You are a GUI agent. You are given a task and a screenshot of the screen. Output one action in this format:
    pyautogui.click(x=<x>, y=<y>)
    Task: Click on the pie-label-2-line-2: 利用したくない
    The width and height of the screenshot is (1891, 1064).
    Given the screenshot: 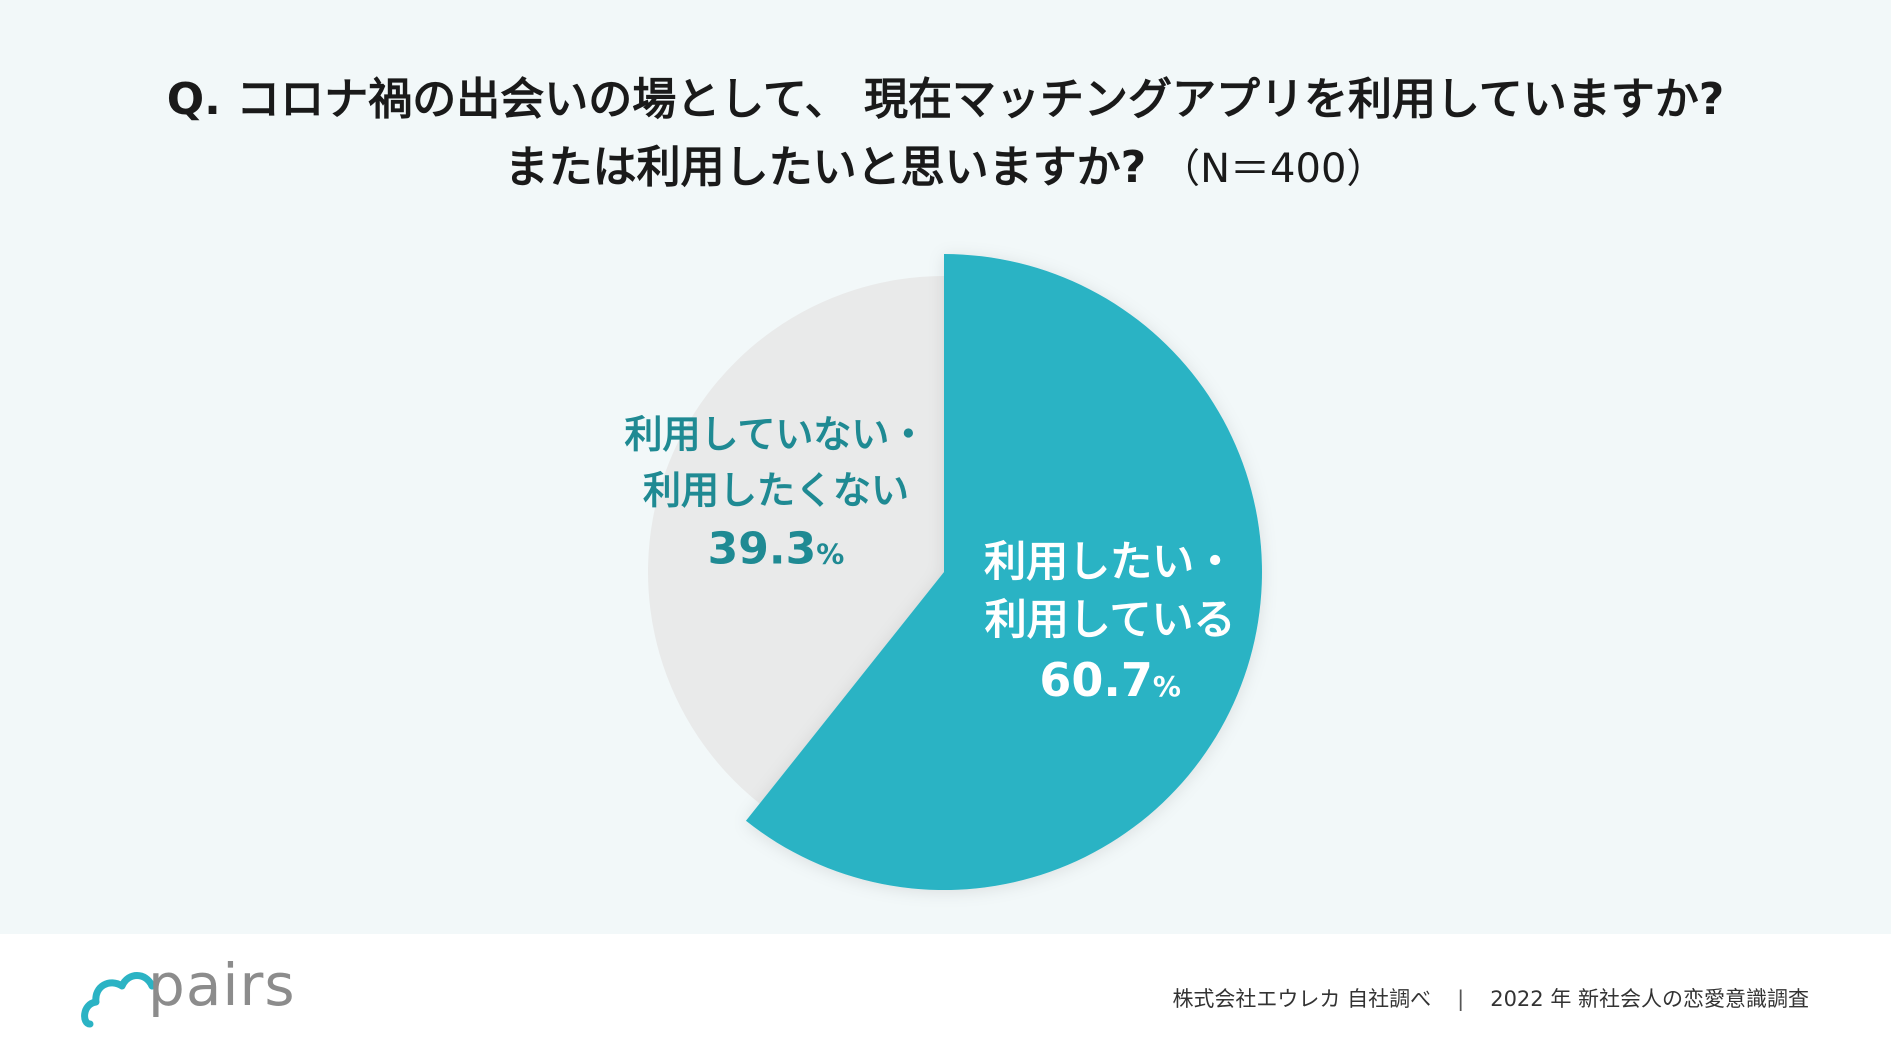 What is the action you would take?
    pyautogui.click(x=776, y=490)
    